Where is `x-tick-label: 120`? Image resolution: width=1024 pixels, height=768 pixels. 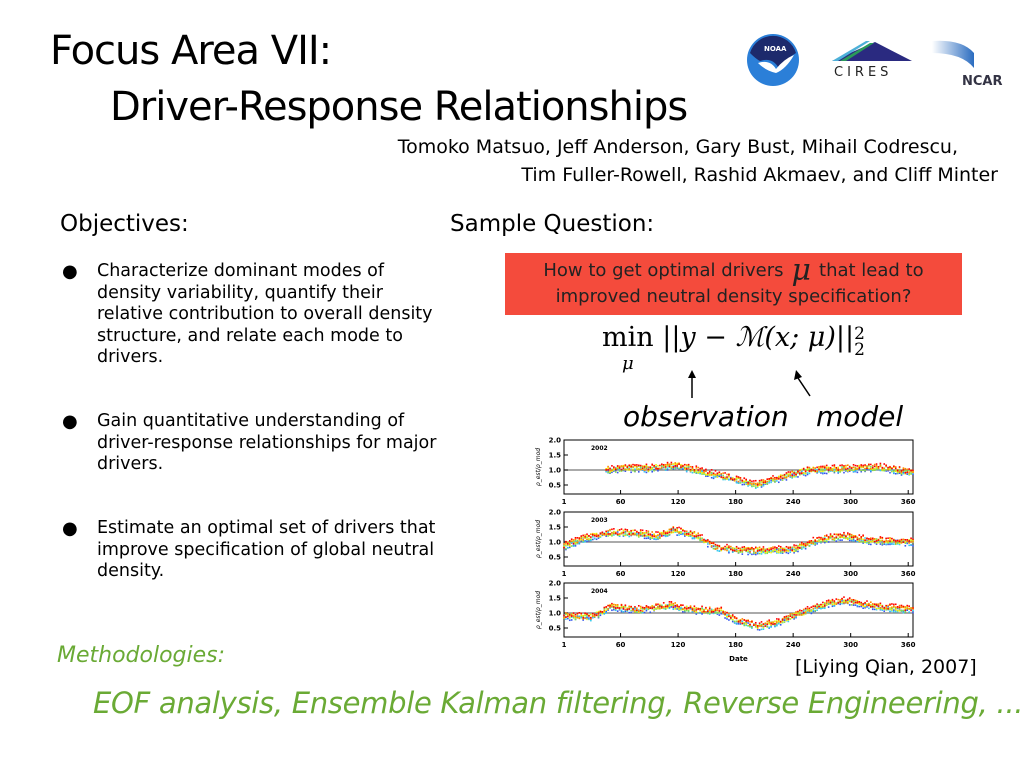
x-tick-label: 120 is located at coordinates (678, 574).